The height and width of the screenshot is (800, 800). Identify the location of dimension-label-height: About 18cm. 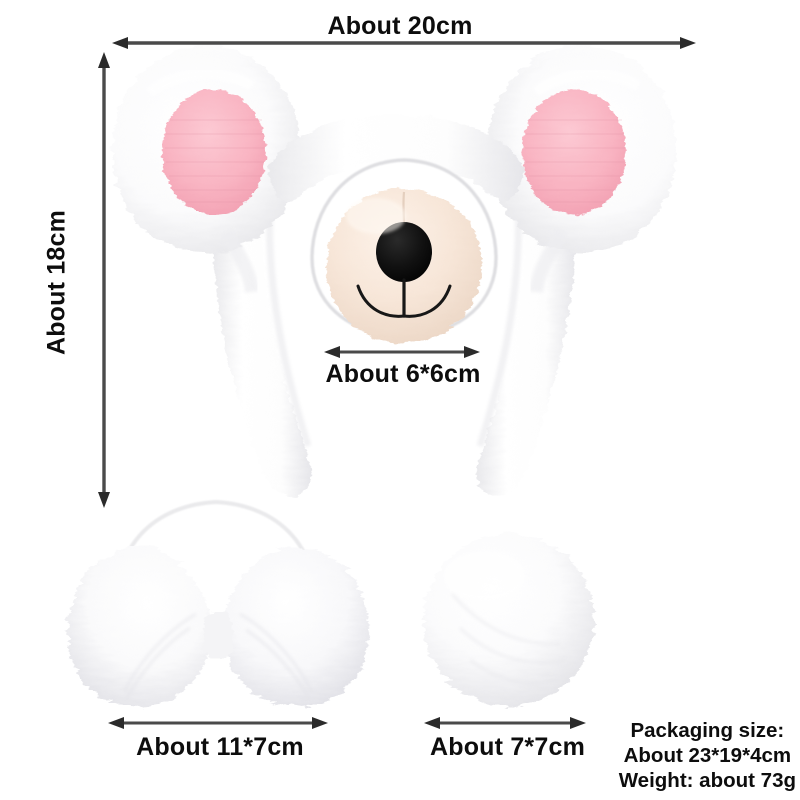
(56, 282).